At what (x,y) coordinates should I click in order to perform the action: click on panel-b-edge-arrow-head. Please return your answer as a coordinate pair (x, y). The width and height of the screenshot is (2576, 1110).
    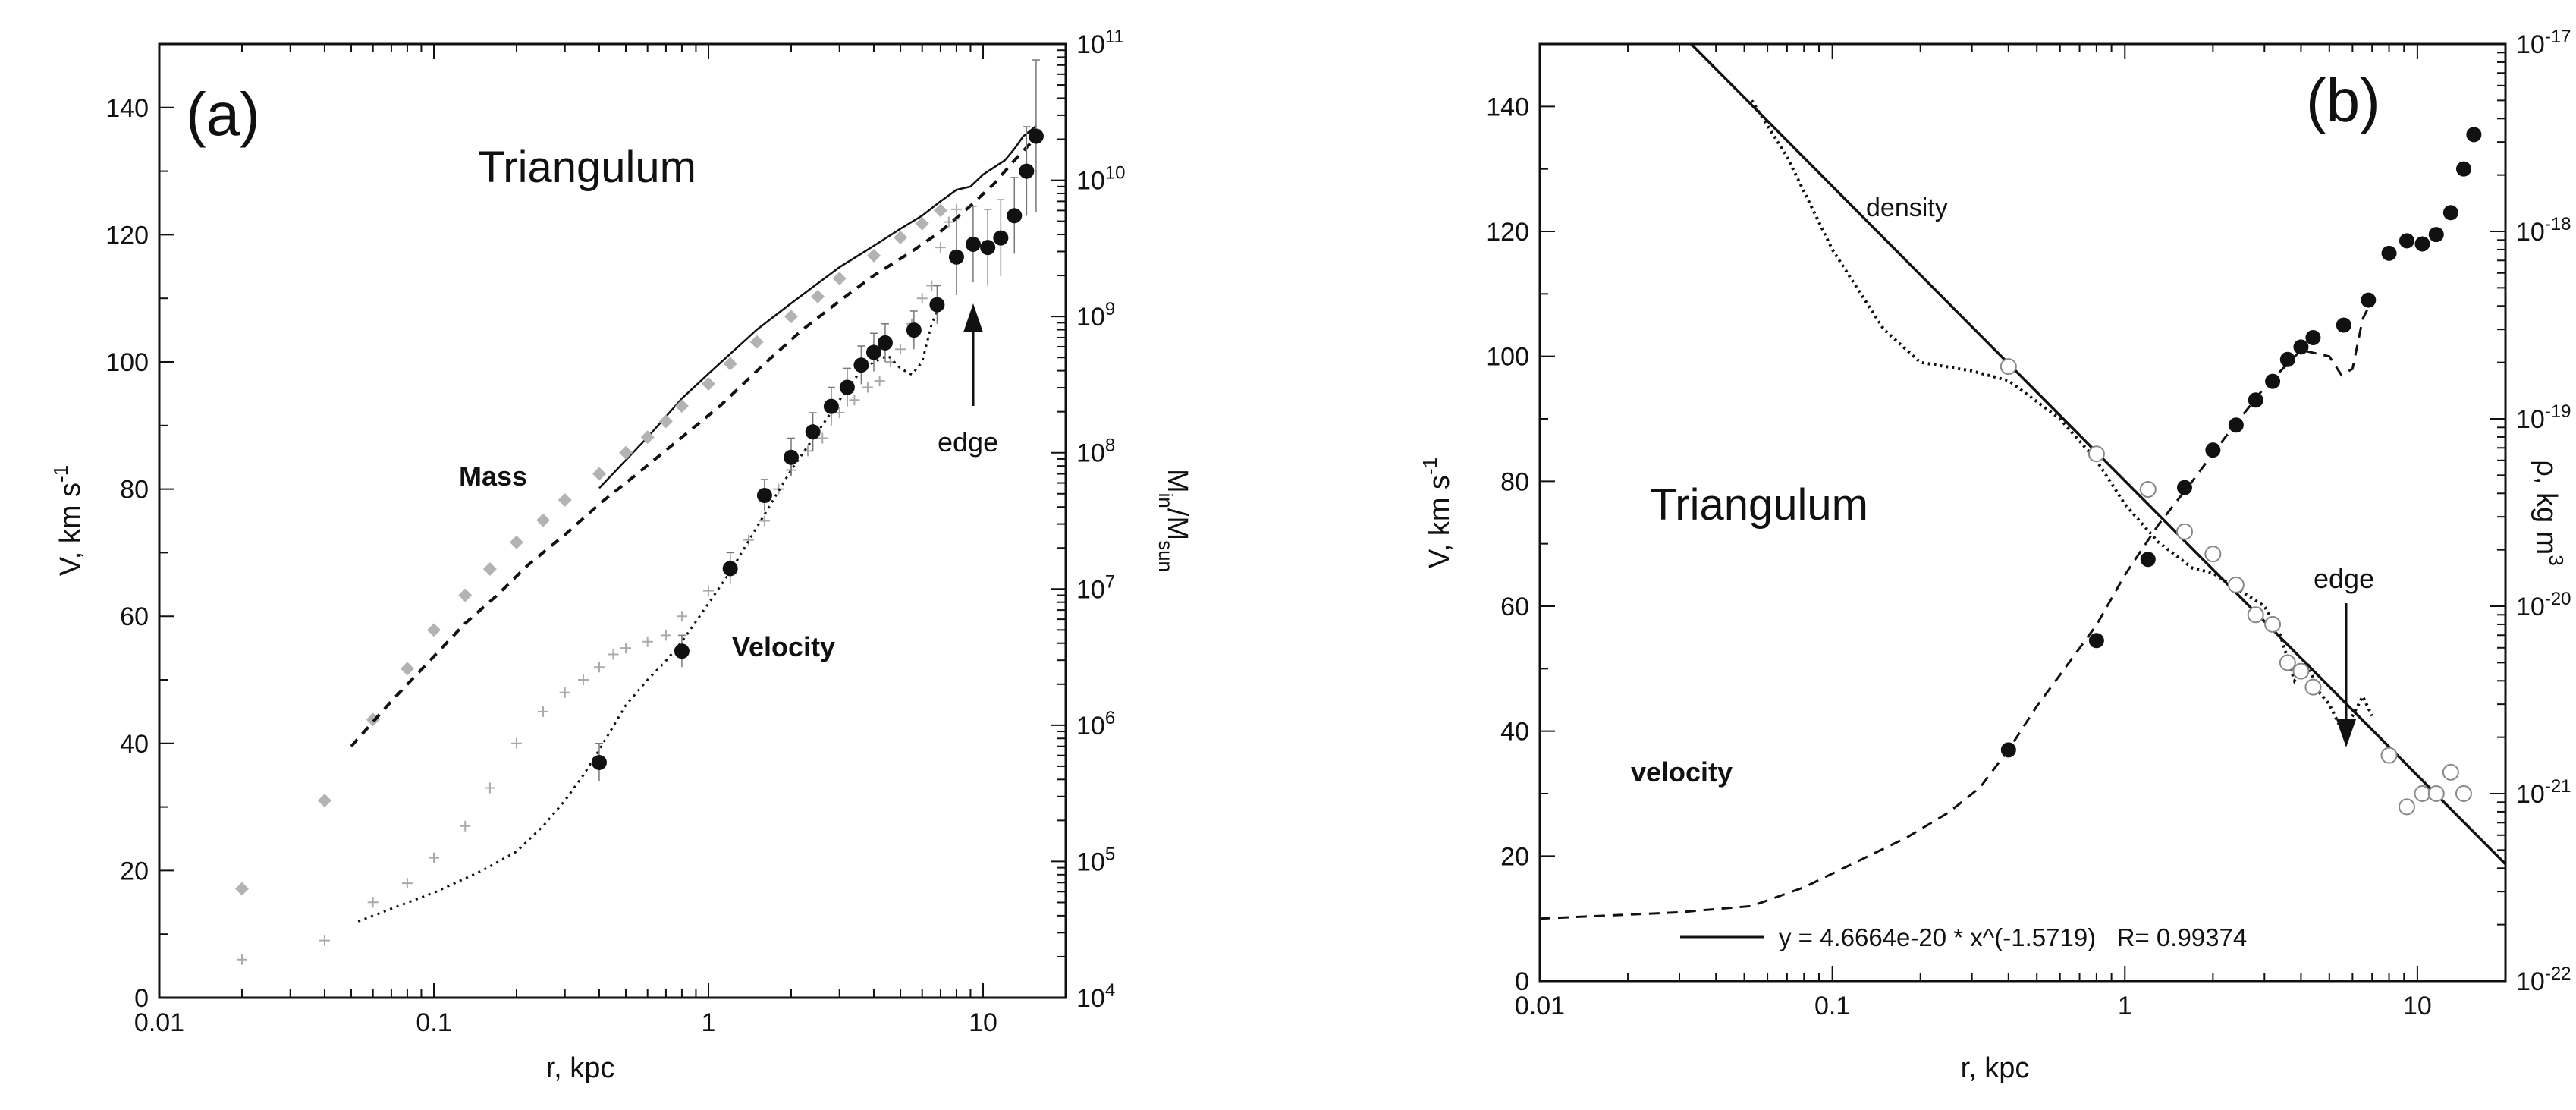
    Looking at the image, I should click on (2346, 733).